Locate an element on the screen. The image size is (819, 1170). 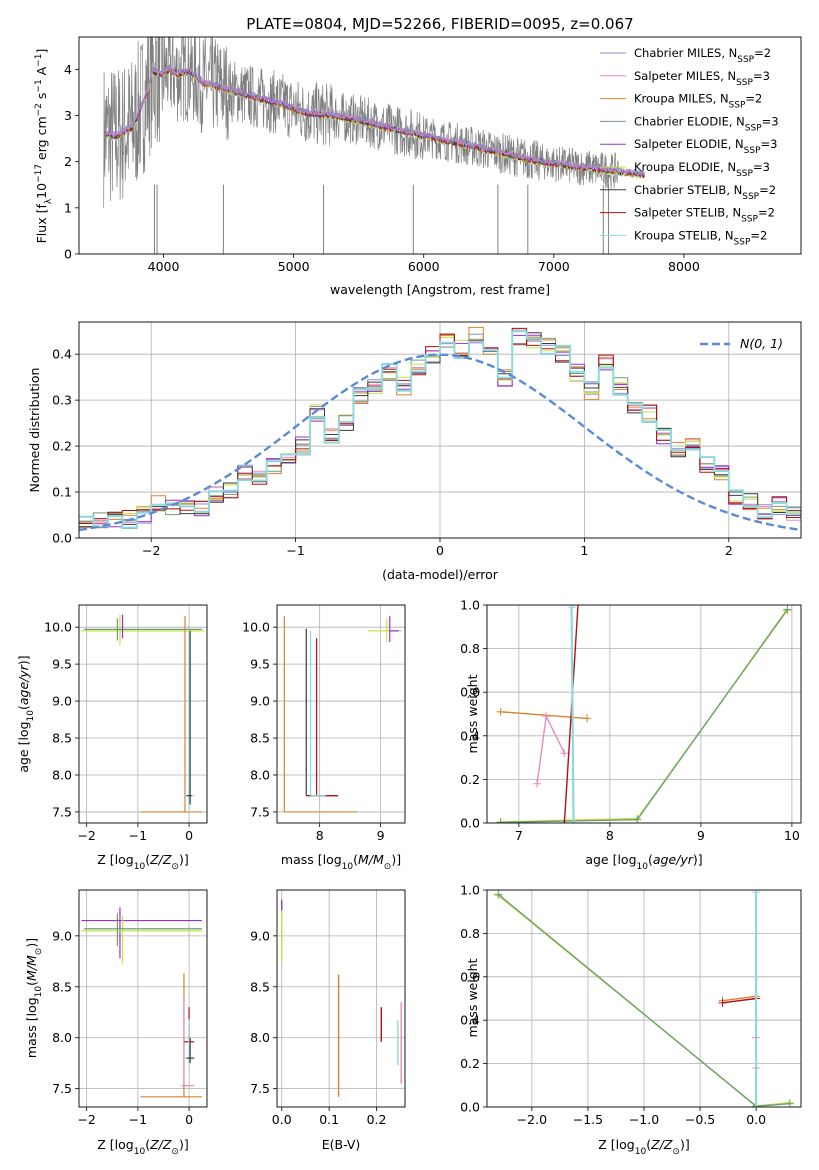
x-tick-label: −2 is located at coordinates (86, 835).